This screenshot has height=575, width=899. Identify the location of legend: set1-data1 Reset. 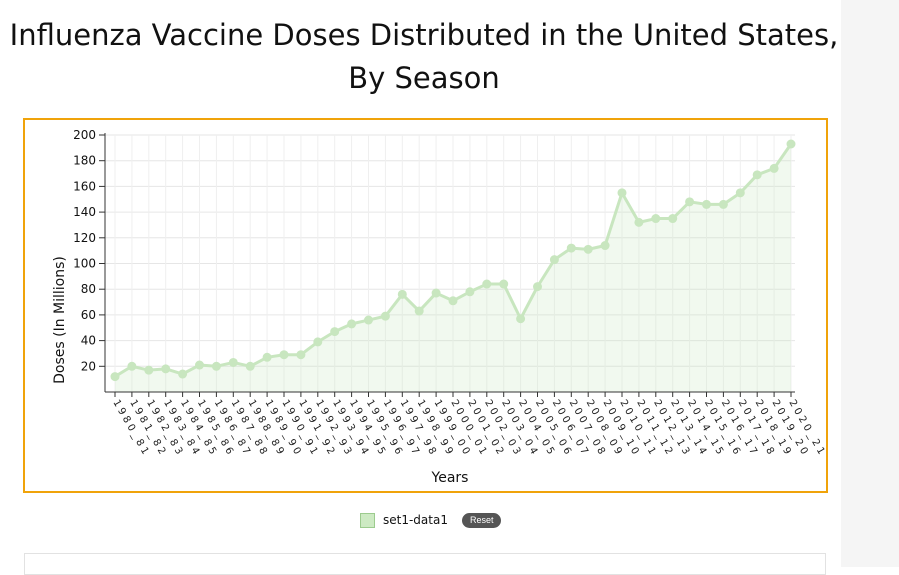
(431, 520).